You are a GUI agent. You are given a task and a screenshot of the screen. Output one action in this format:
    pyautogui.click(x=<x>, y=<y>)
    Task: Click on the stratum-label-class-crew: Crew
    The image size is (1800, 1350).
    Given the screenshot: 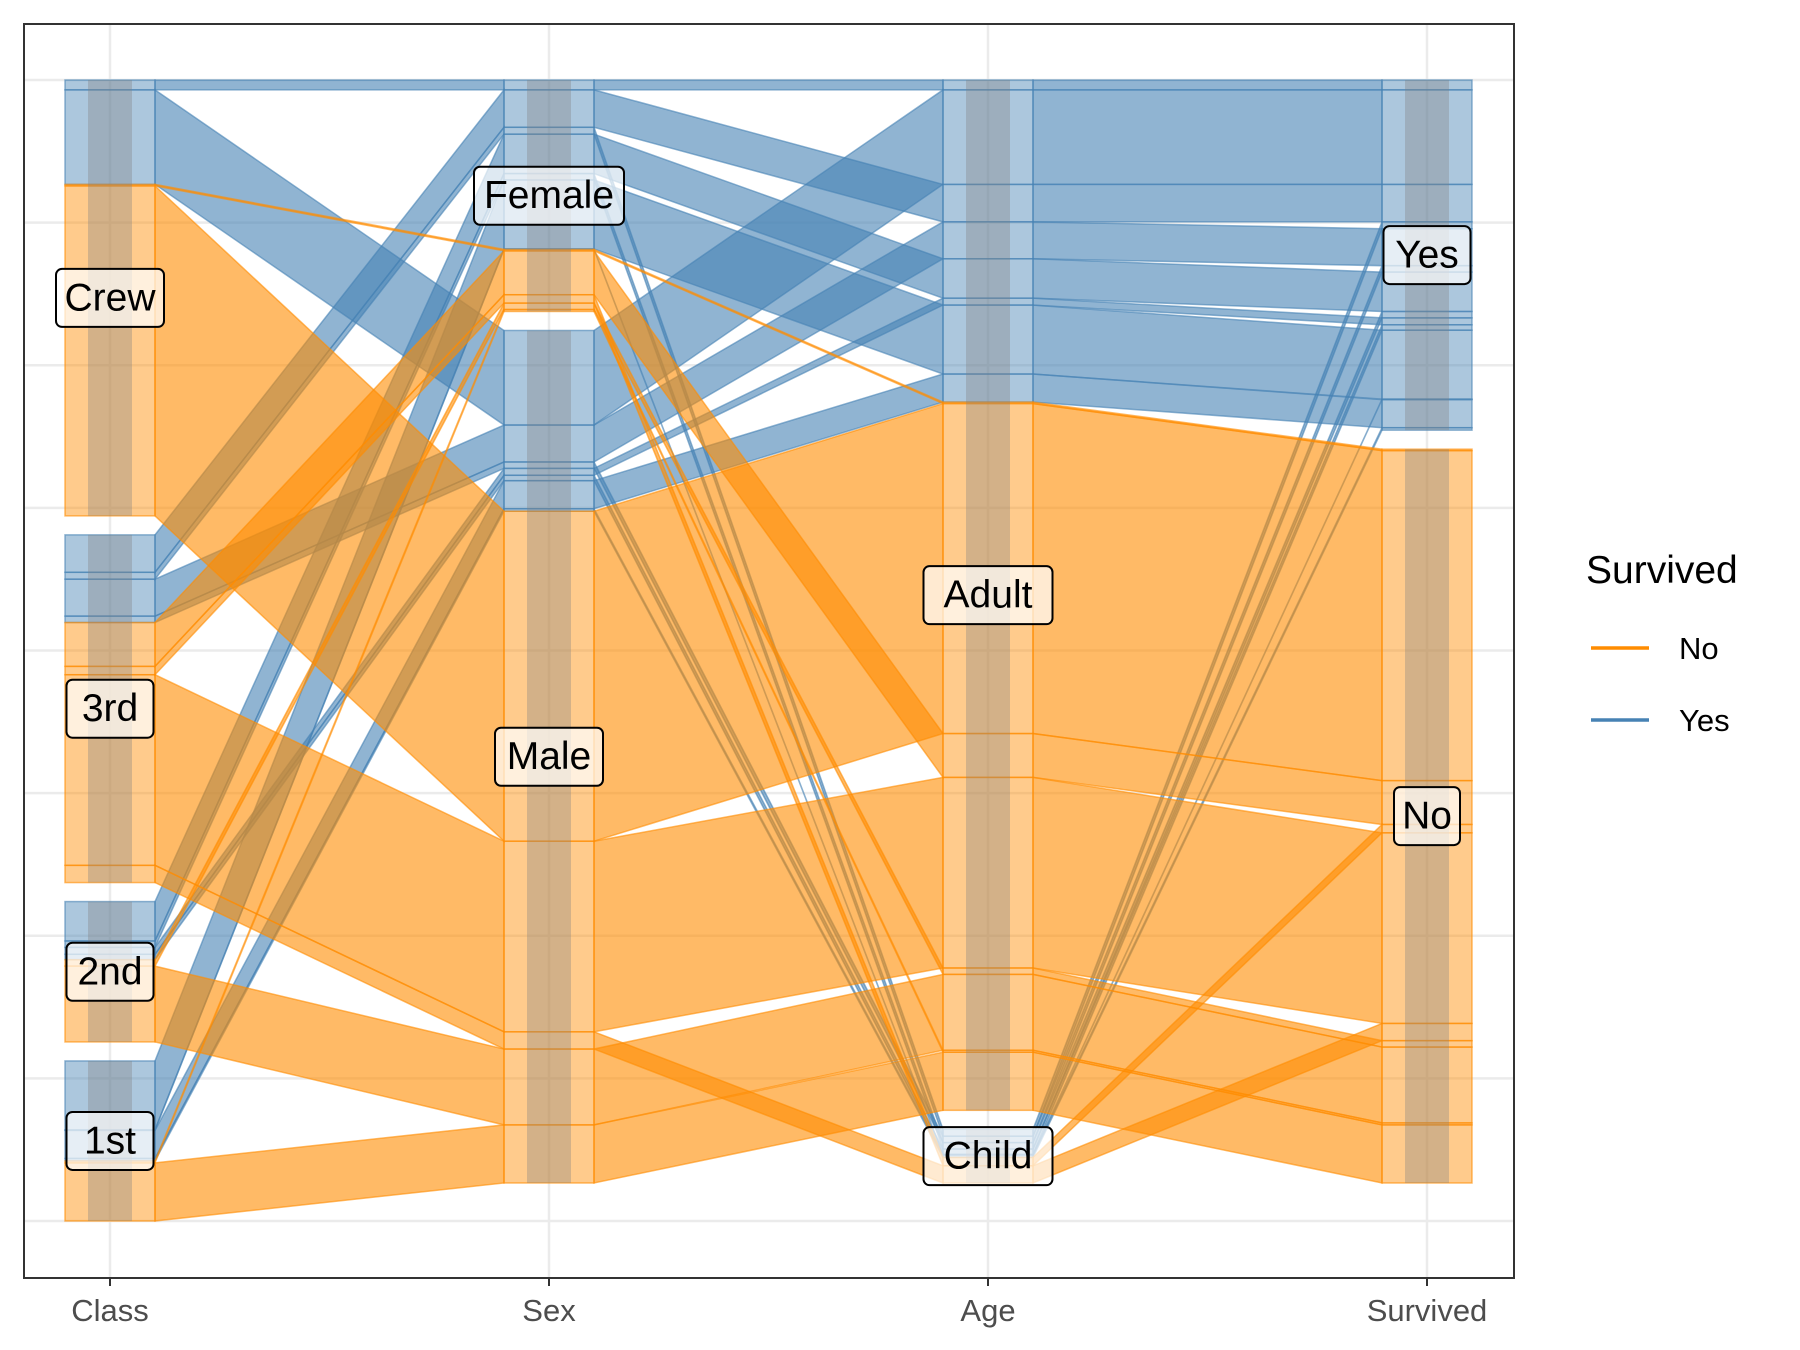 What is the action you would take?
    pyautogui.click(x=110, y=297)
    